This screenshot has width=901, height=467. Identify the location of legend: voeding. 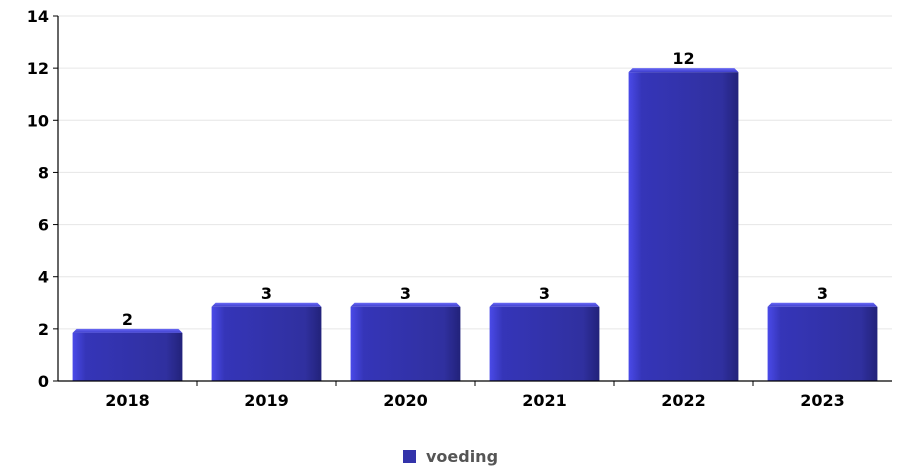
(450, 456).